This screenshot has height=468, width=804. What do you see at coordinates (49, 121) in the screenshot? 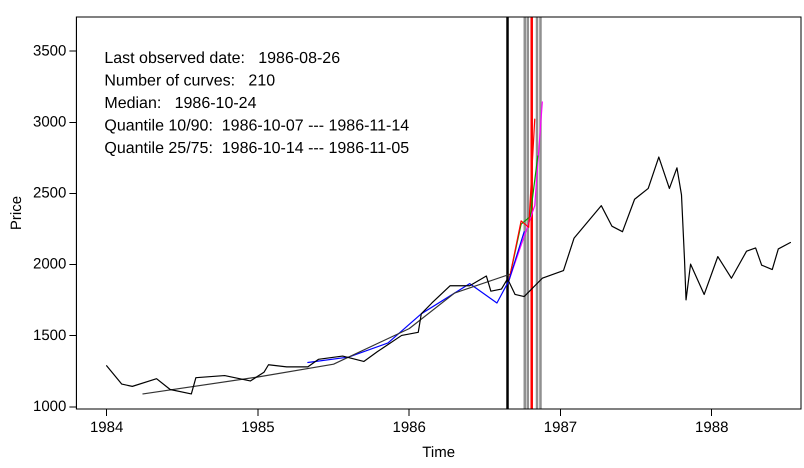
I see `y-tick-label: 3000` at bounding box center [49, 121].